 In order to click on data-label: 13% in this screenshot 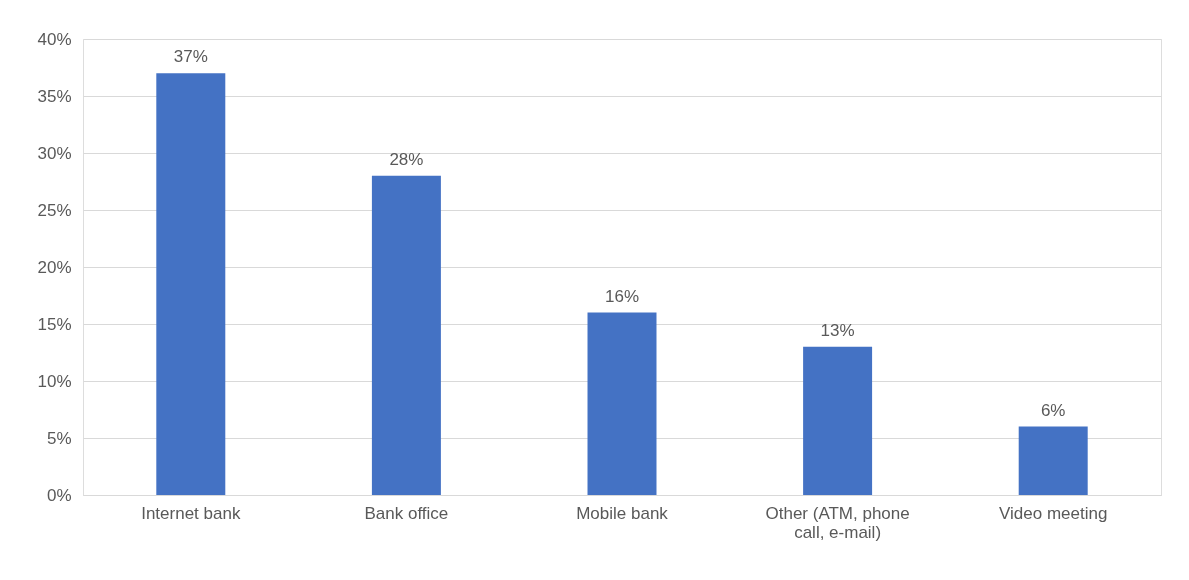, I will do `click(837, 330)`.